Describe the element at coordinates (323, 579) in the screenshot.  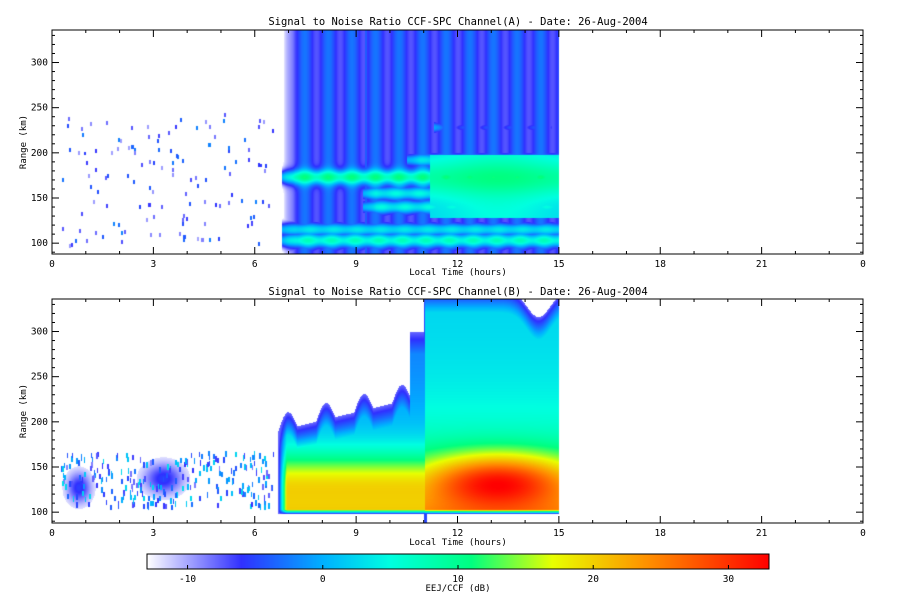
I see `colorbar-tick-label: 0` at that location.